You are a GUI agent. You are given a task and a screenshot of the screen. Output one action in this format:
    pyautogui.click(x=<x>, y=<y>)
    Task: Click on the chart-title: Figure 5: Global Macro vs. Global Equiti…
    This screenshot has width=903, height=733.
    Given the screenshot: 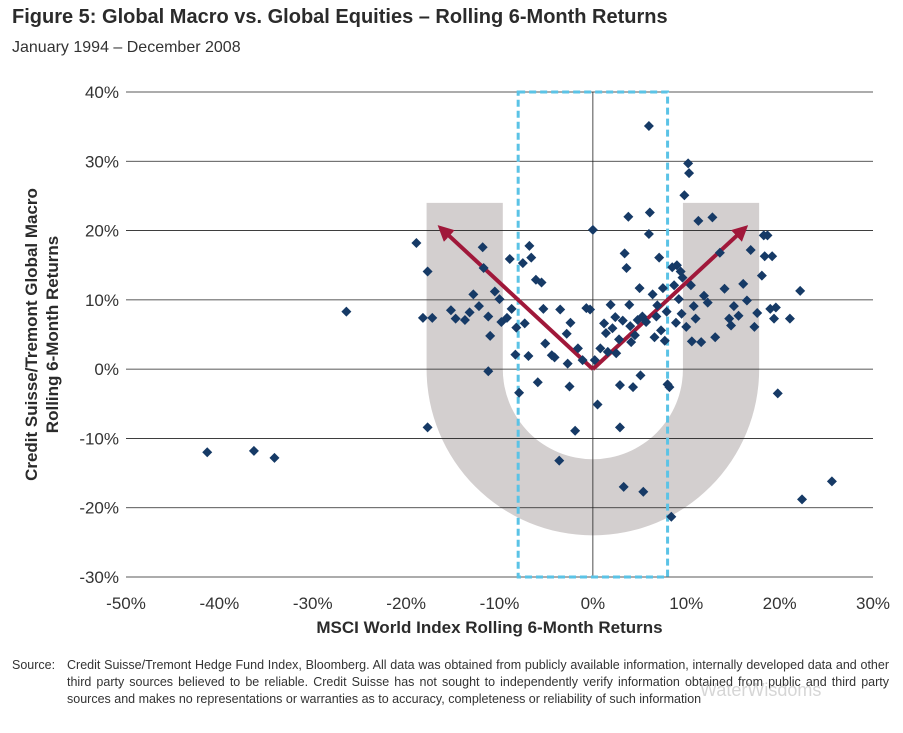 What is the action you would take?
    pyautogui.click(x=340, y=17)
    